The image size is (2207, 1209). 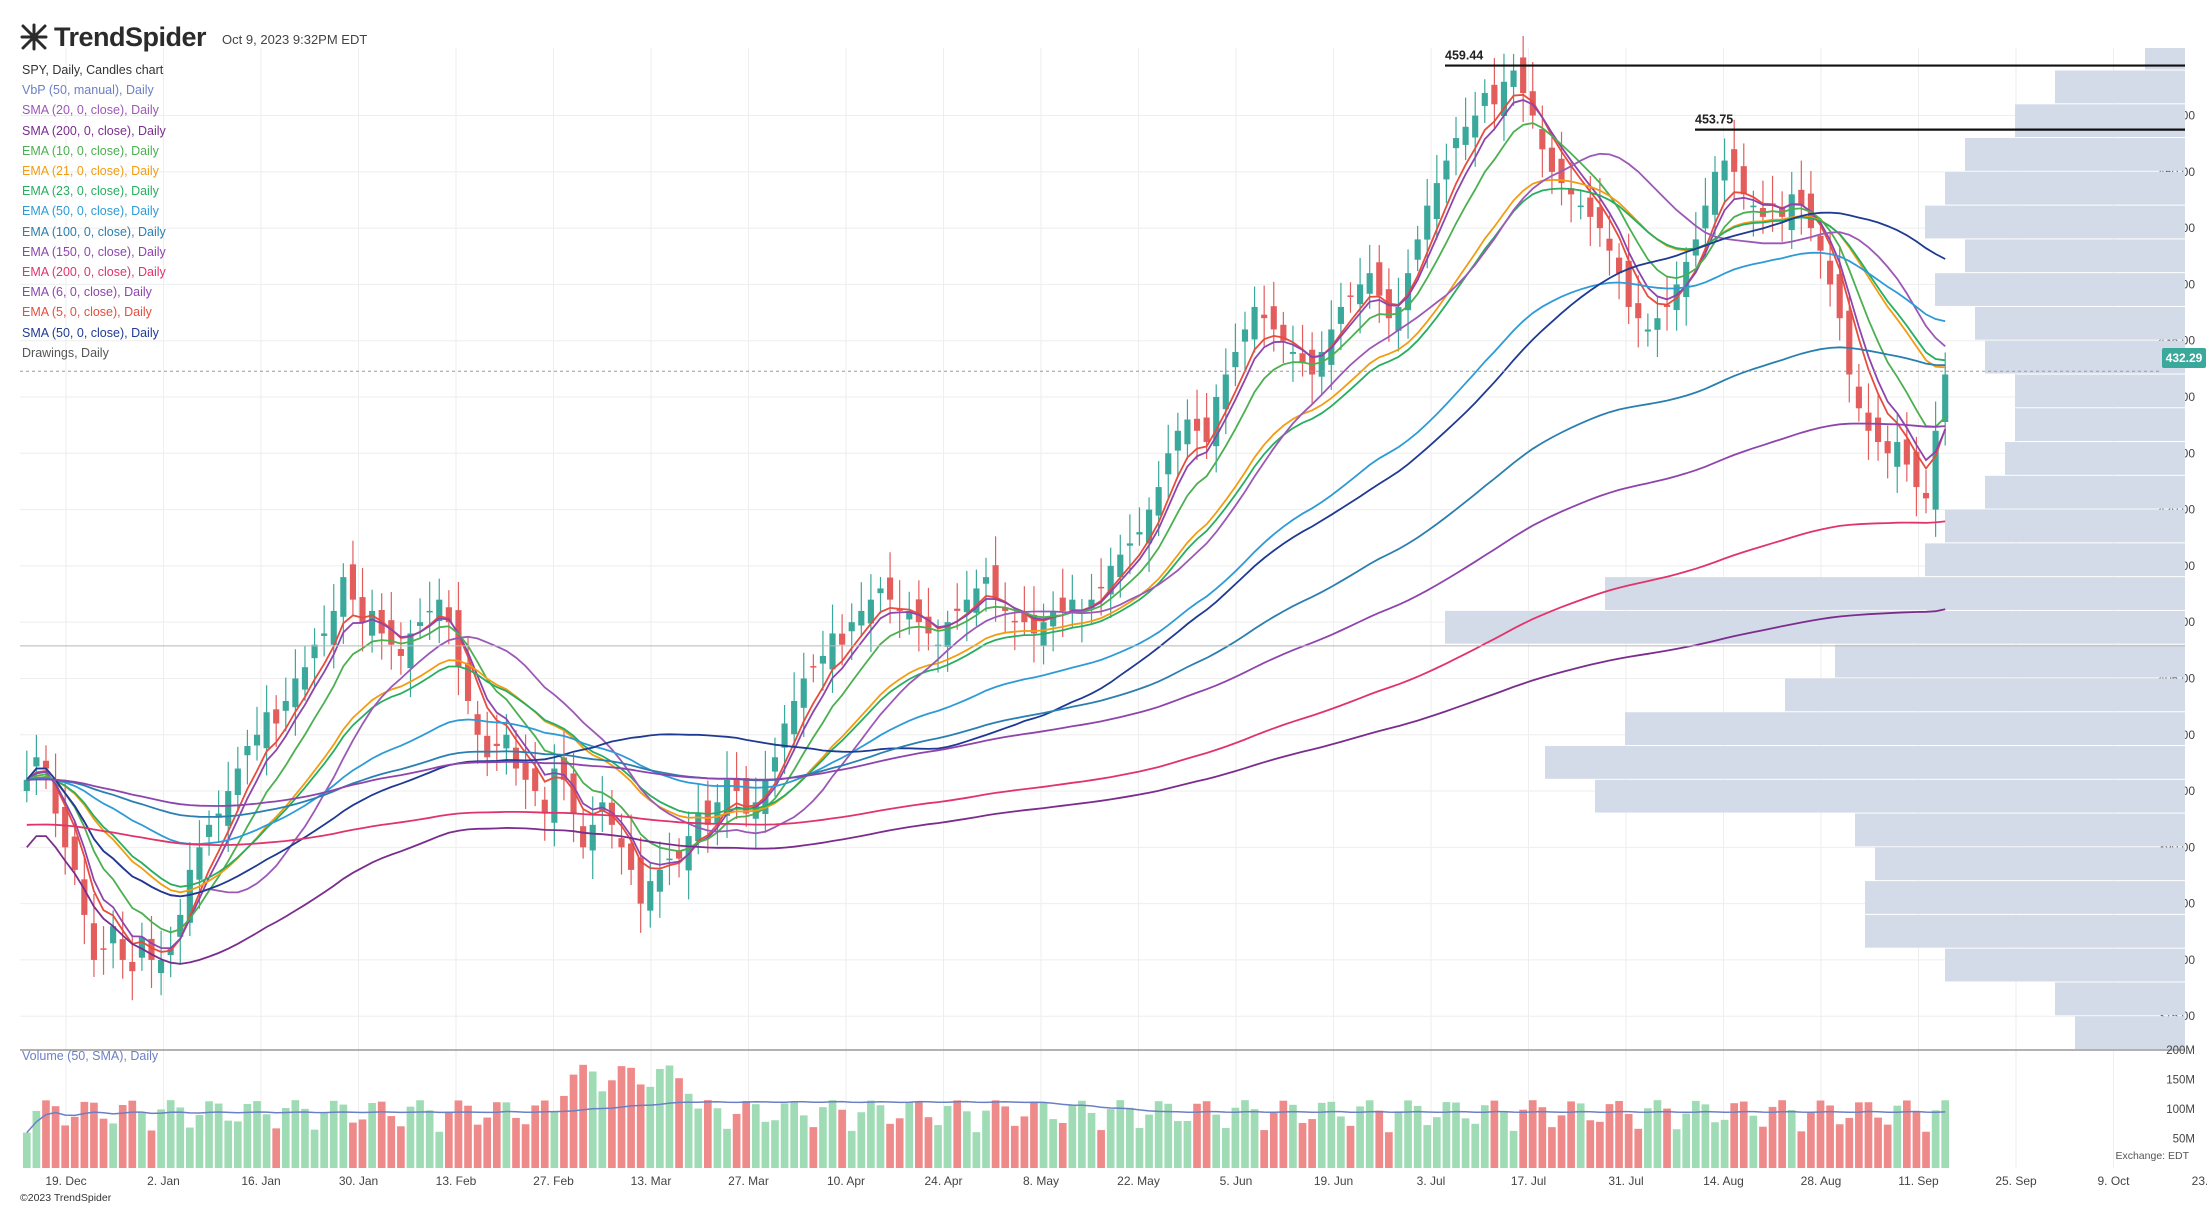 What do you see at coordinates (90, 171) in the screenshot?
I see `legend-item: EMA (21, 0, close), Daily` at bounding box center [90, 171].